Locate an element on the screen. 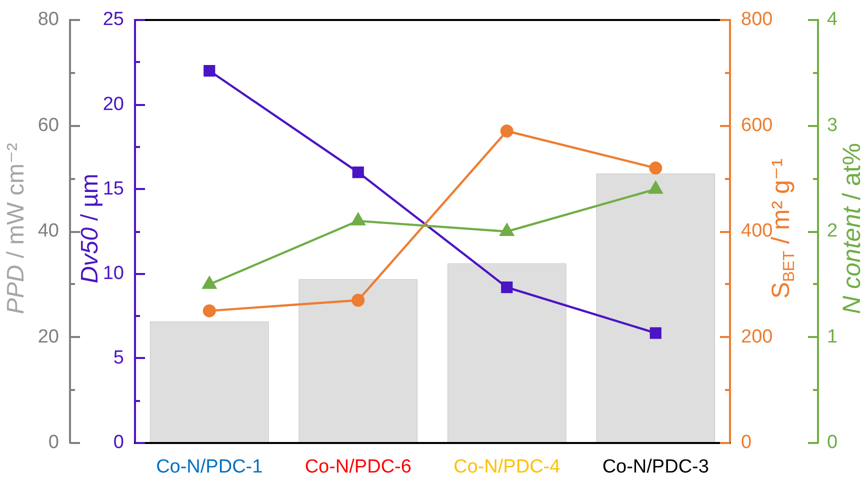  x-tick-label: Co-N/PDC-4 is located at coordinates (507, 467).